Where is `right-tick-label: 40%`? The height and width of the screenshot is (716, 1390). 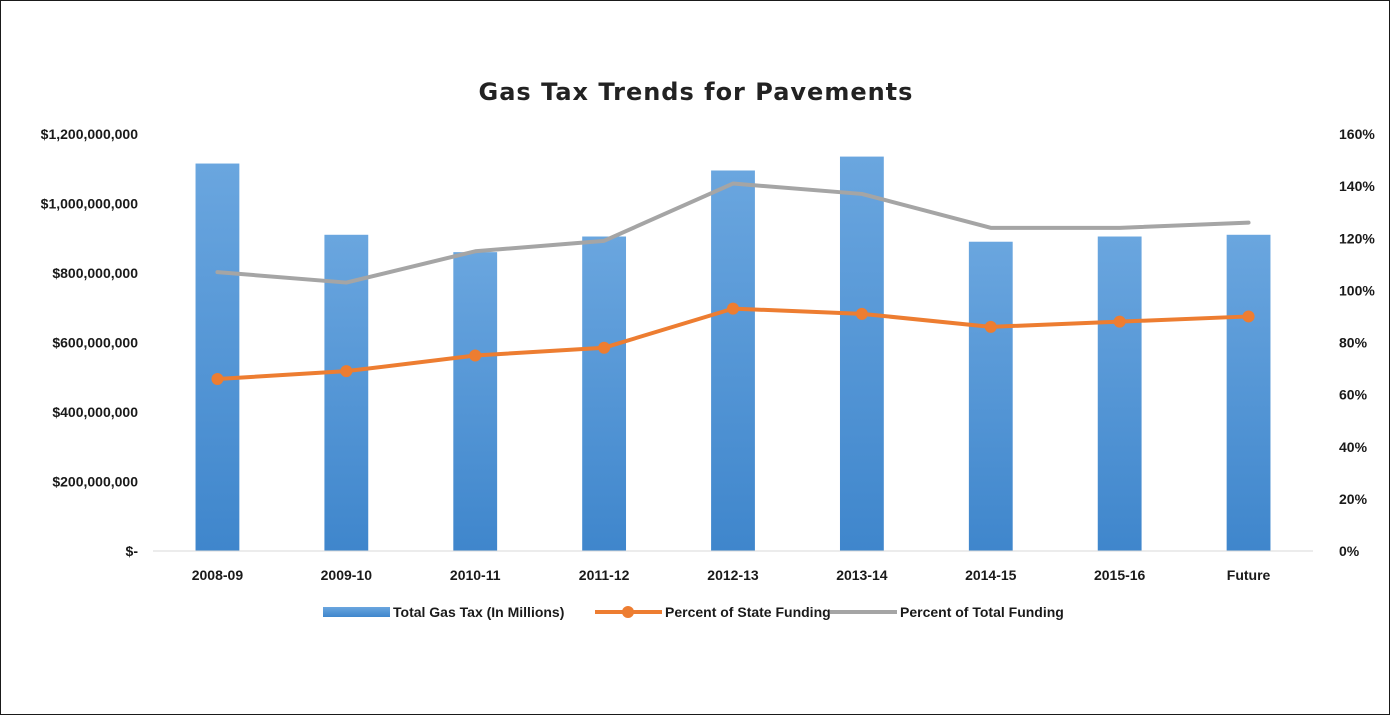 right-tick-label: 40% is located at coordinates (1353, 447).